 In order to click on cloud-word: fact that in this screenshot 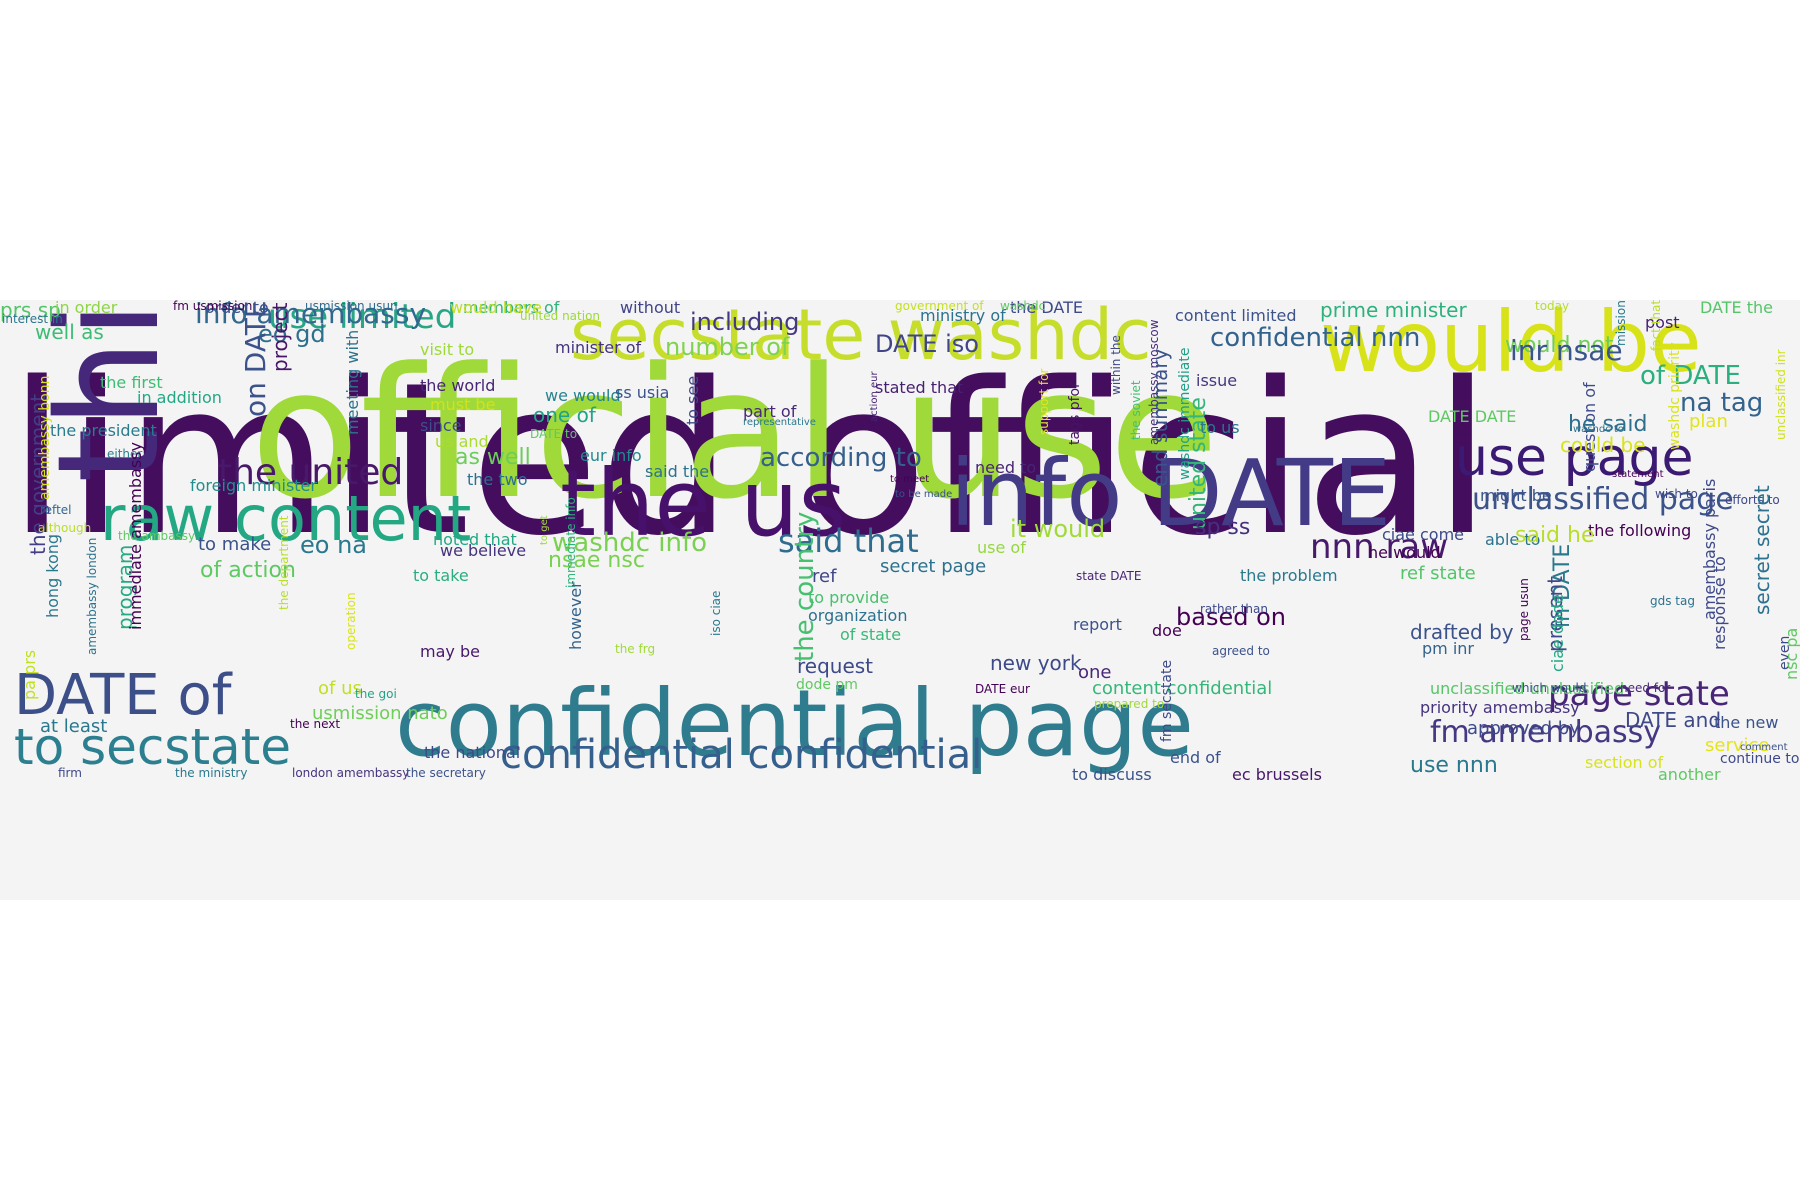, I will do `click(1656, 326)`.